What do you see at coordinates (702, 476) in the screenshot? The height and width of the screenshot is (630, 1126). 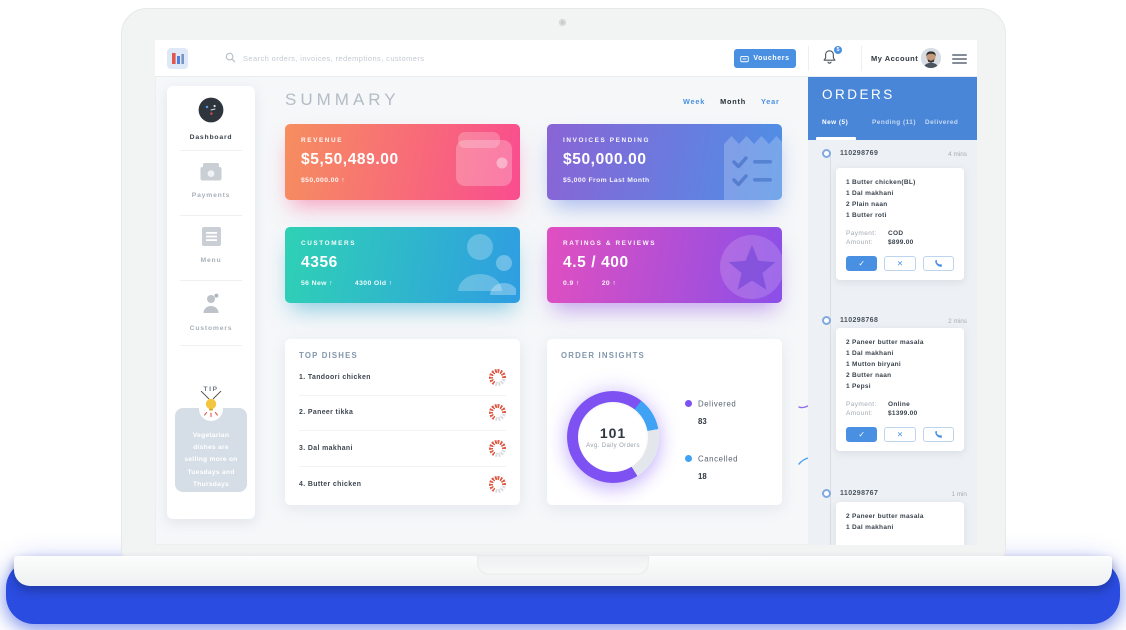 I see `legend-value: 18` at bounding box center [702, 476].